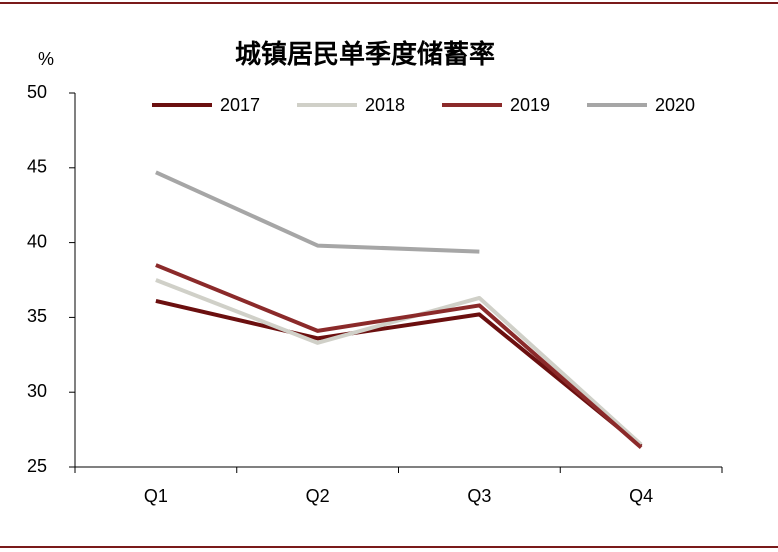 This screenshot has width=778, height=552. I want to click on y-tick-label: 30, so click(37, 391).